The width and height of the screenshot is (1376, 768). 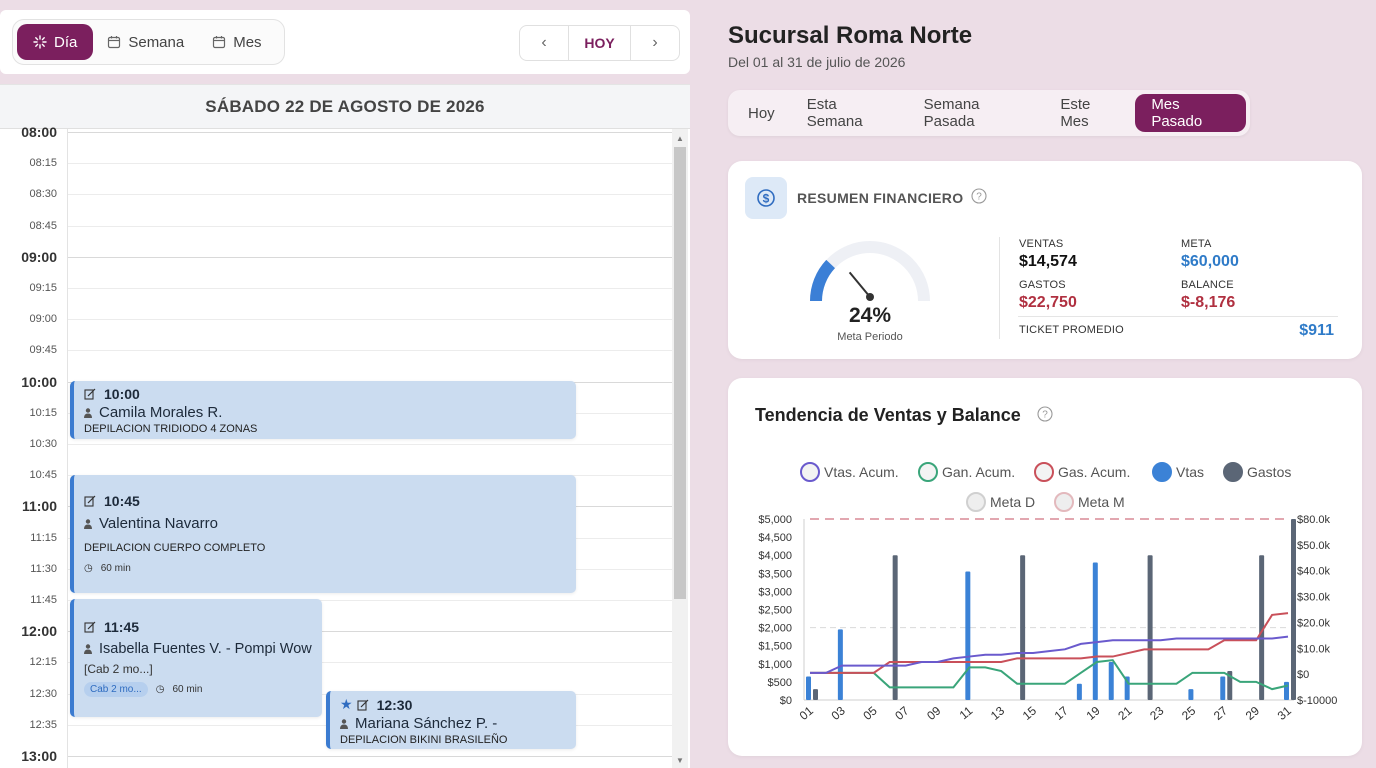 I want to click on chevron-left-icon: ‹, so click(x=544, y=42).